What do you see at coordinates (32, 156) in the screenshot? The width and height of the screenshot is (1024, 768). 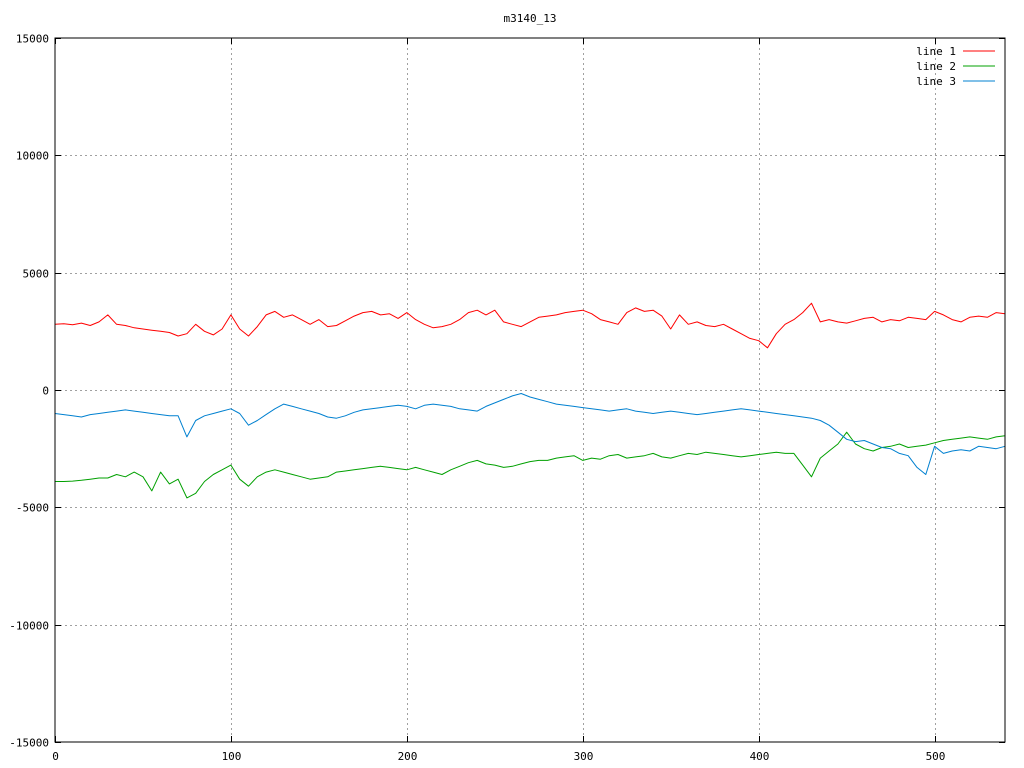 I see `y-tick-label: 10000` at bounding box center [32, 156].